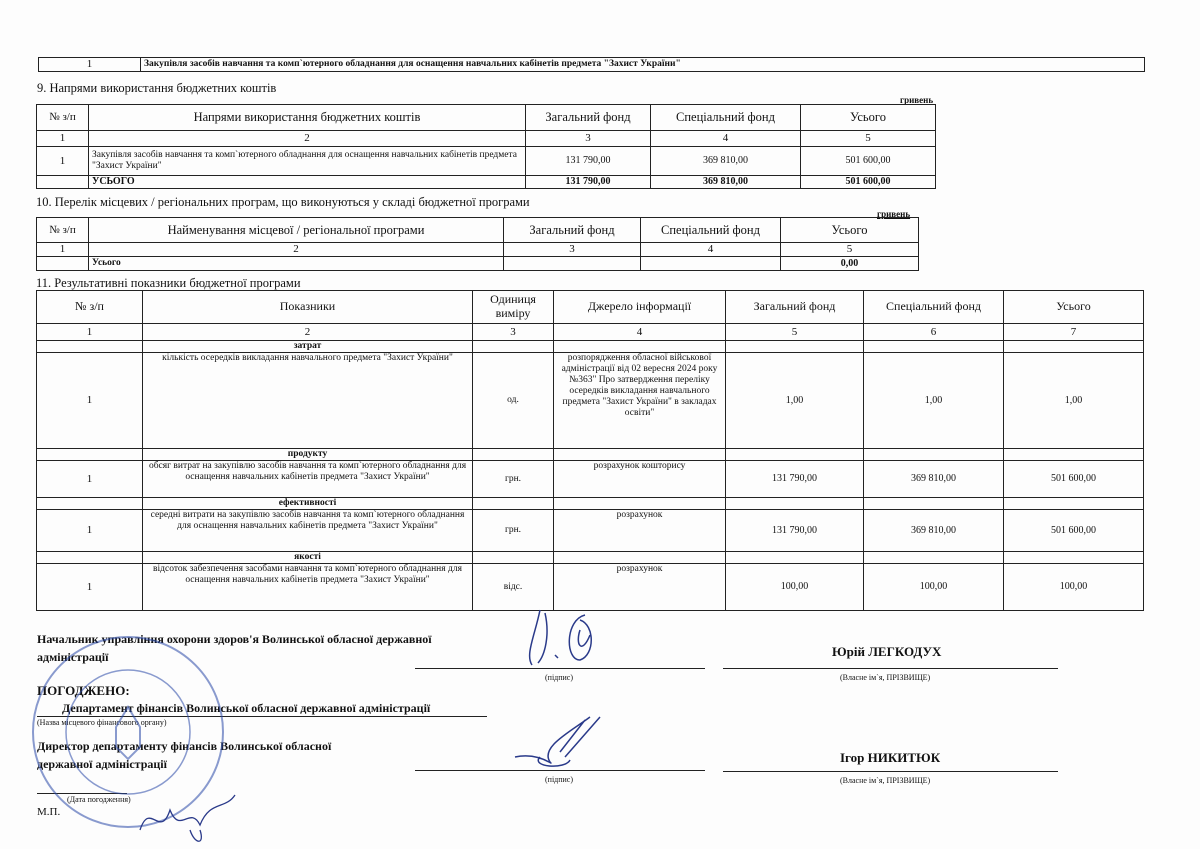 This screenshot has width=1200, height=849. What do you see at coordinates (890, 757) in the screenshot?
I see `director-name: Ігор НИКИТЮК` at bounding box center [890, 757].